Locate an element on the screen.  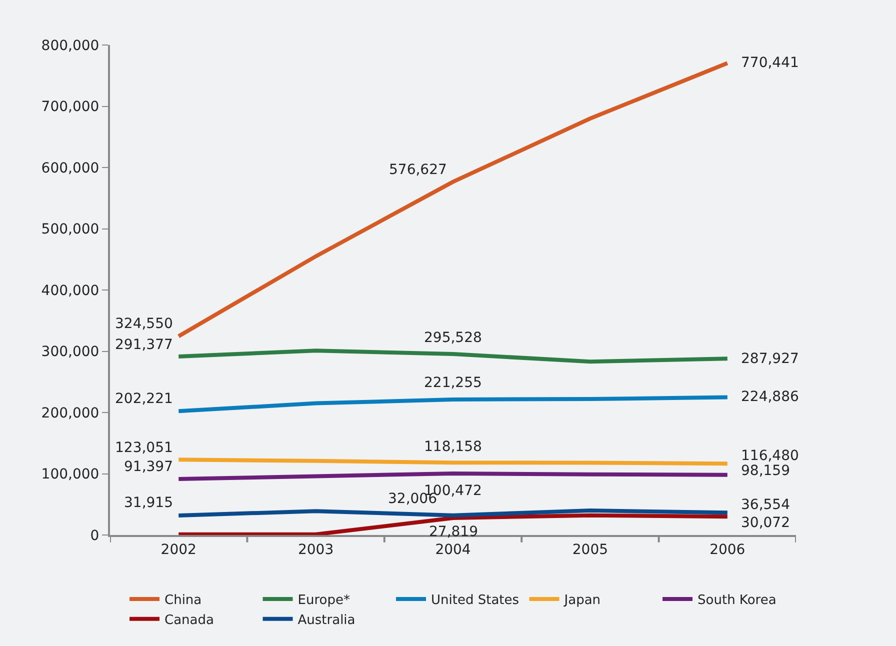
y-tick-label: 0 is located at coordinates (95, 536).